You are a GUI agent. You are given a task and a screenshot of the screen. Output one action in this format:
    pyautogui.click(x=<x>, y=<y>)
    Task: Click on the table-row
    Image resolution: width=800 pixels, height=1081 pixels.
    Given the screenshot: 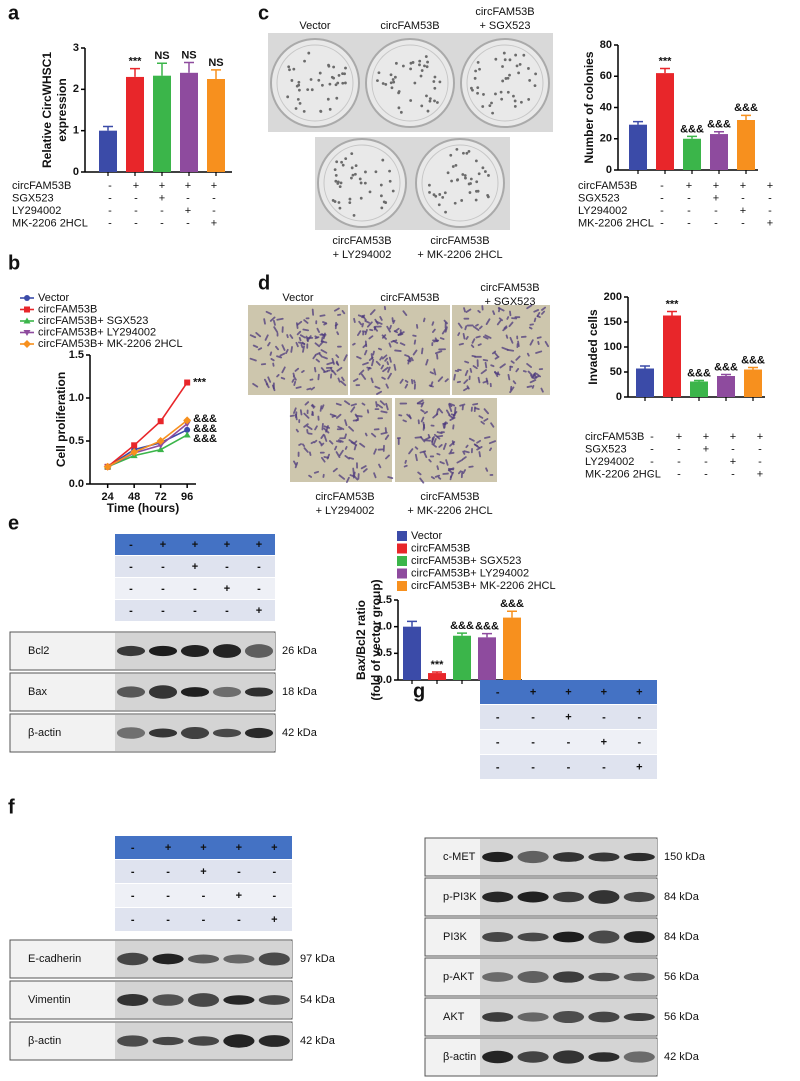 What is the action you would take?
    pyautogui.click(x=203, y=919)
    